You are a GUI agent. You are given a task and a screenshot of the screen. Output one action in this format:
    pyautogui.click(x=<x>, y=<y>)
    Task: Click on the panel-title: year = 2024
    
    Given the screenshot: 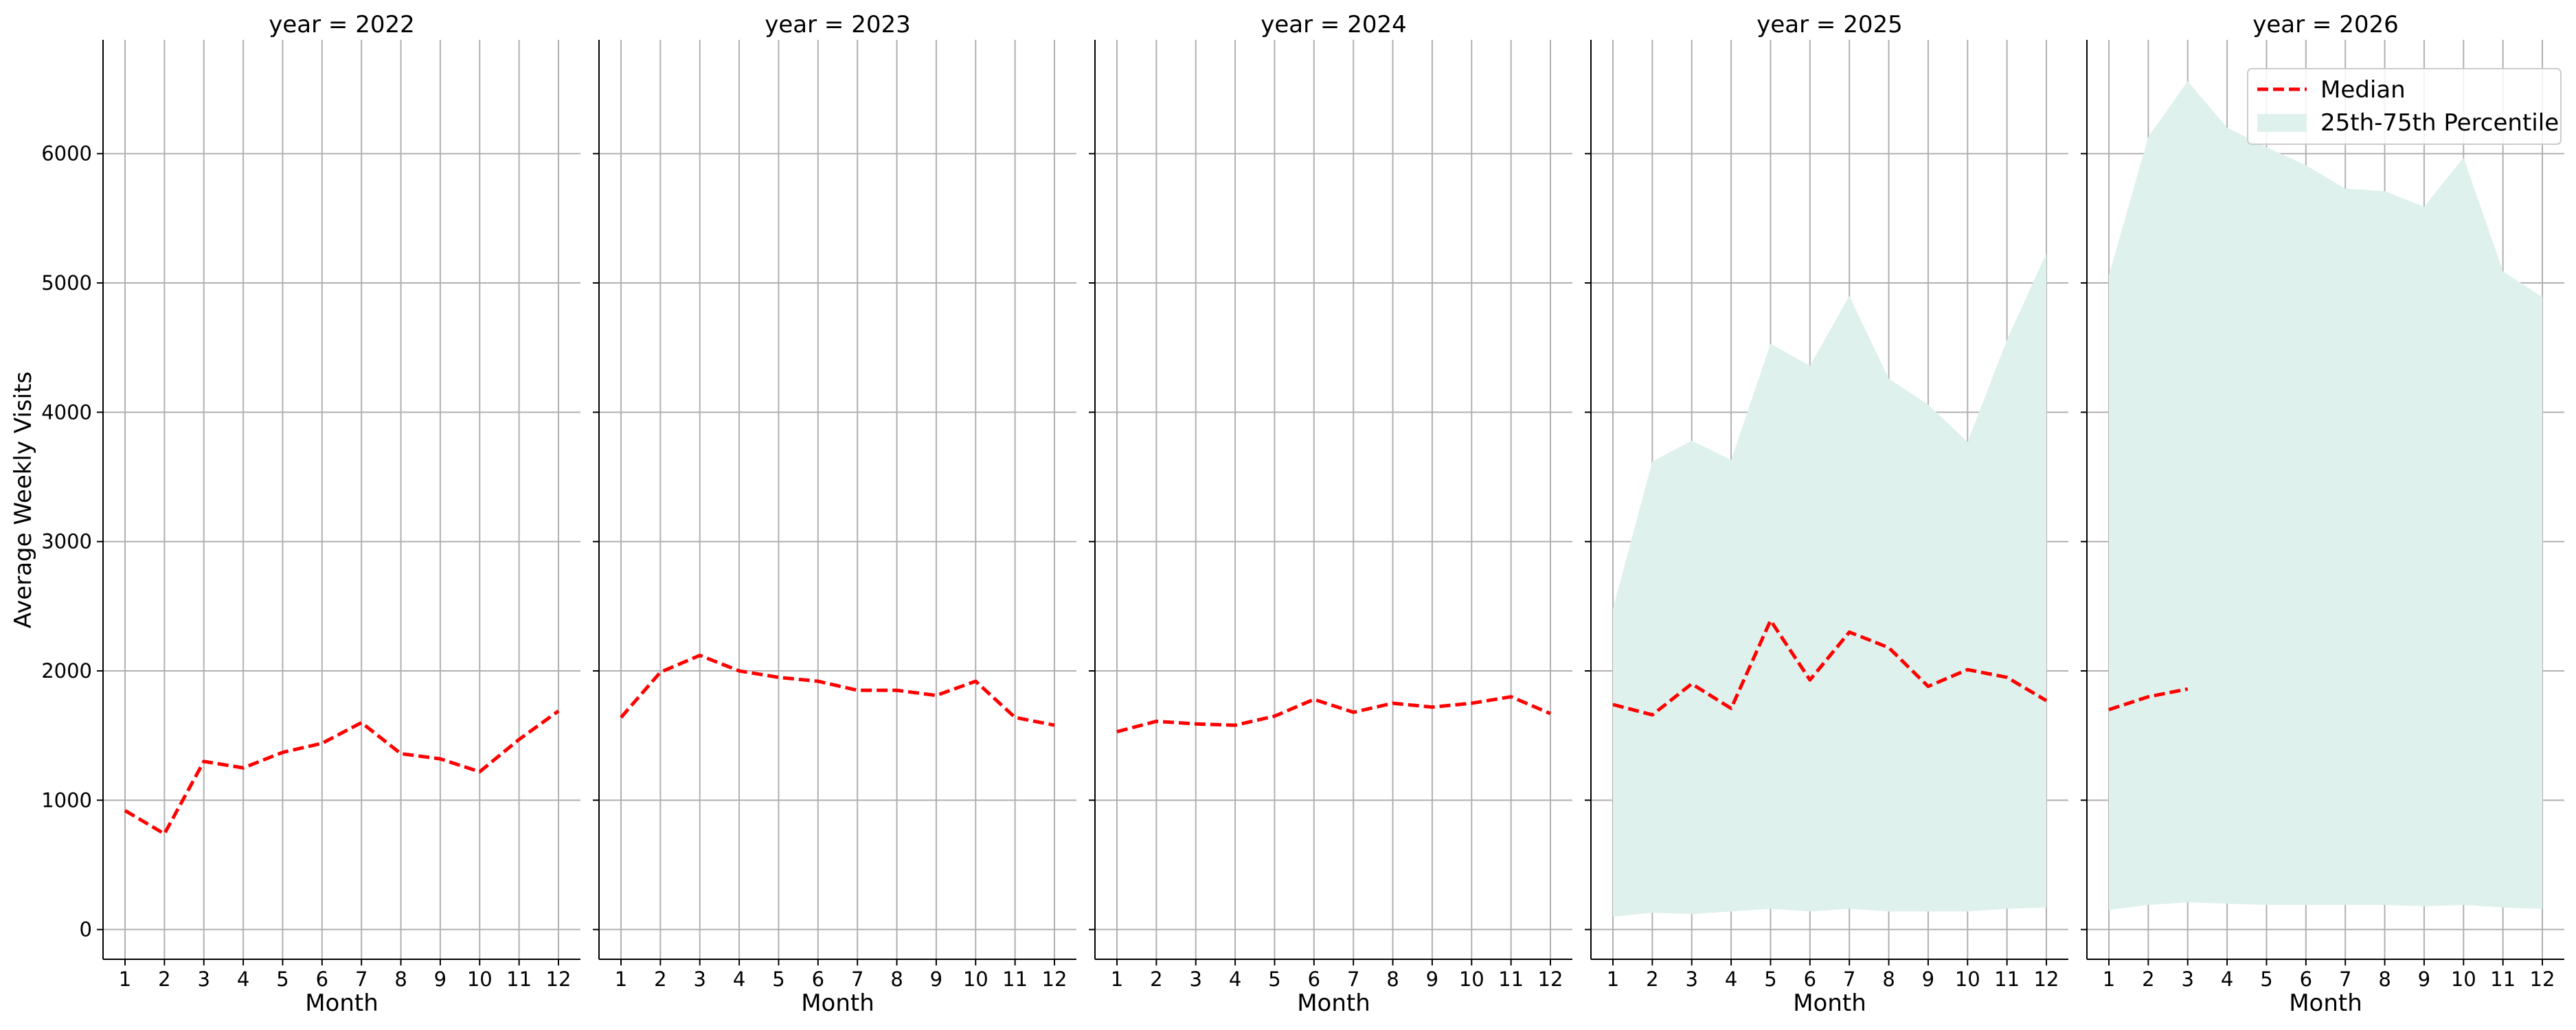 What is the action you would take?
    pyautogui.click(x=1333, y=24)
    